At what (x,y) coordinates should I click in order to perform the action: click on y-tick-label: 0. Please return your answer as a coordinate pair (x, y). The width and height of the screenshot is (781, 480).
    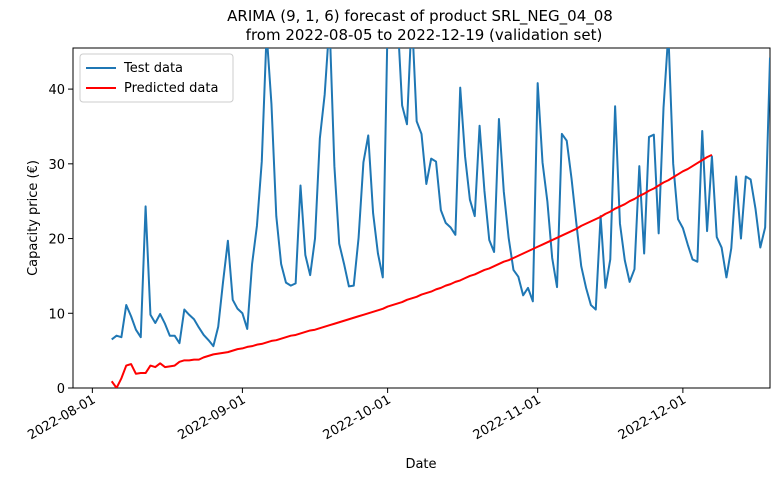
    Looking at the image, I should click on (61, 389).